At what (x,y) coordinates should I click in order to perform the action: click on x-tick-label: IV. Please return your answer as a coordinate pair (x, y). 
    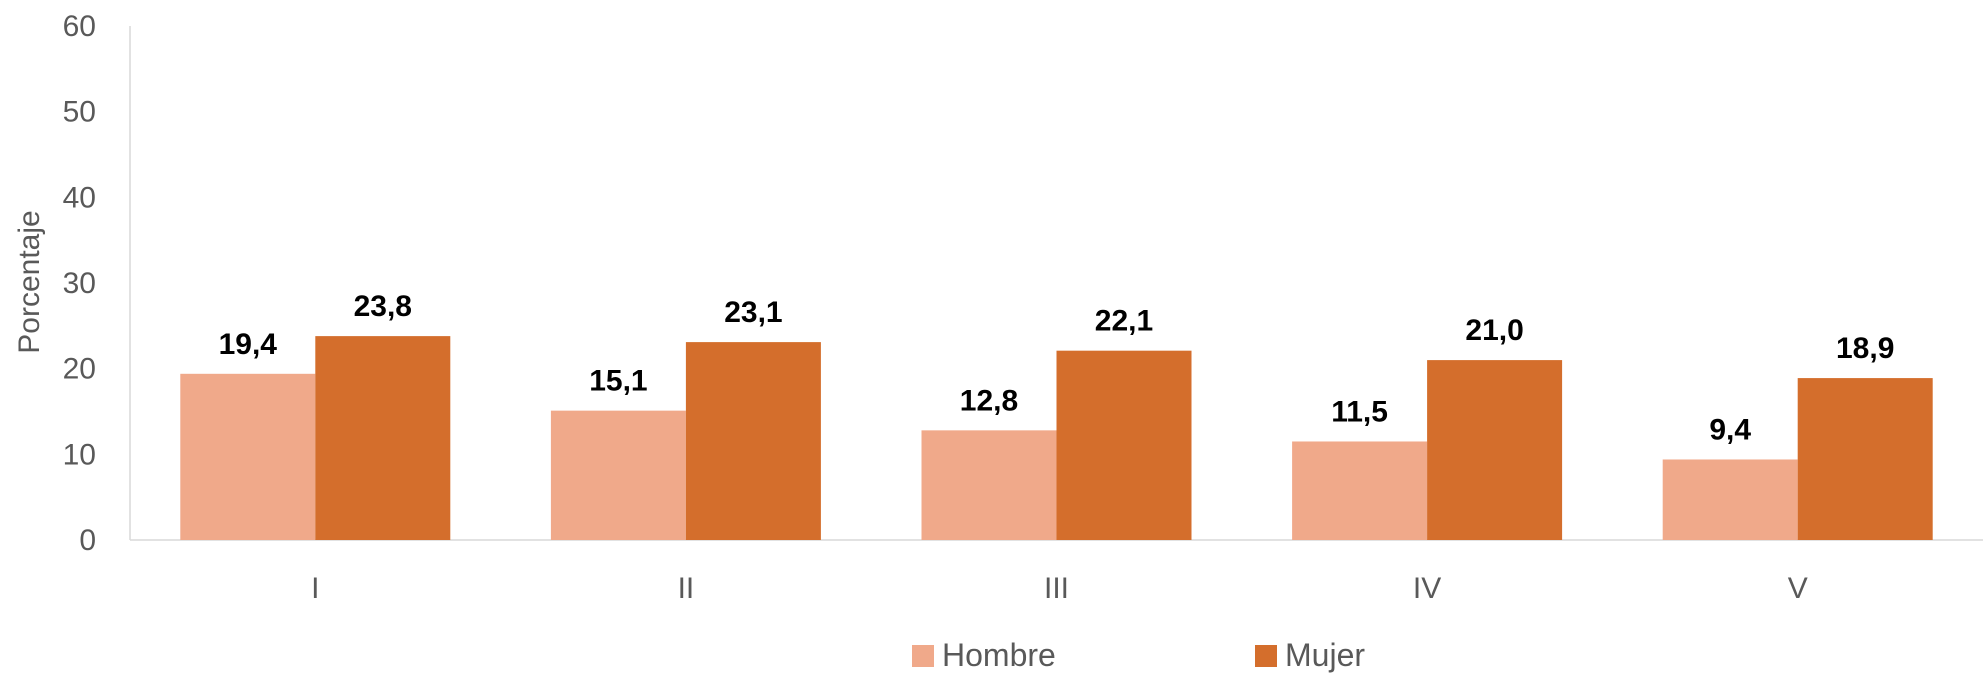
    Looking at the image, I should click on (1427, 588).